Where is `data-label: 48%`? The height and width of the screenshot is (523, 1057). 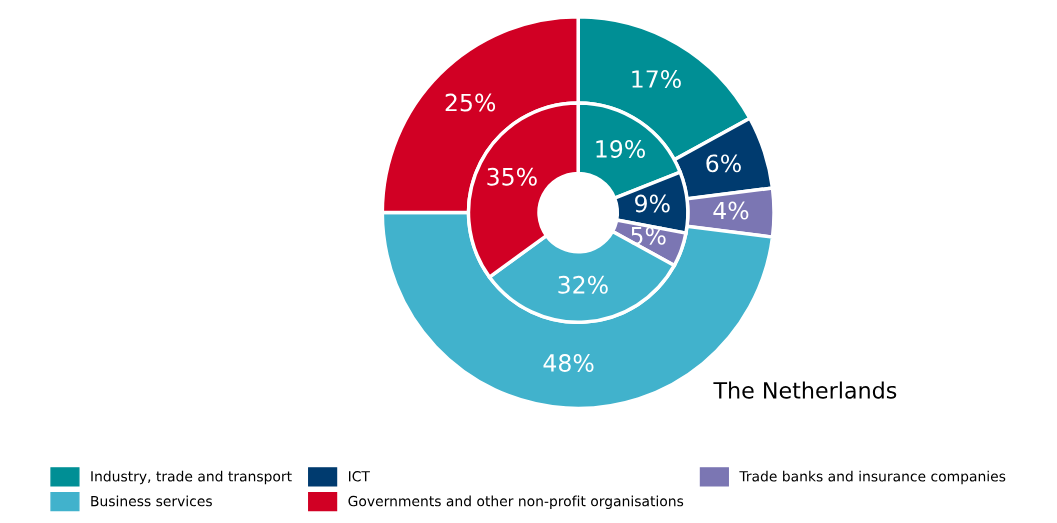
data-label: 48% is located at coordinates (568, 363).